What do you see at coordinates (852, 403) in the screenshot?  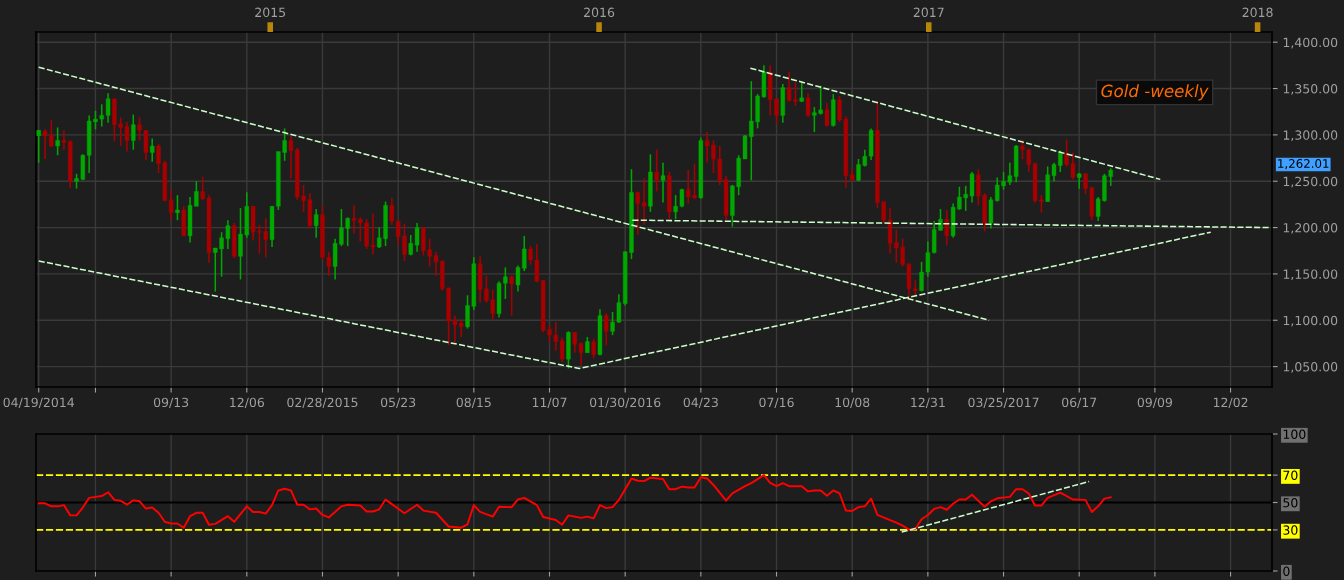 I see `x-tick-label: 10/08` at bounding box center [852, 403].